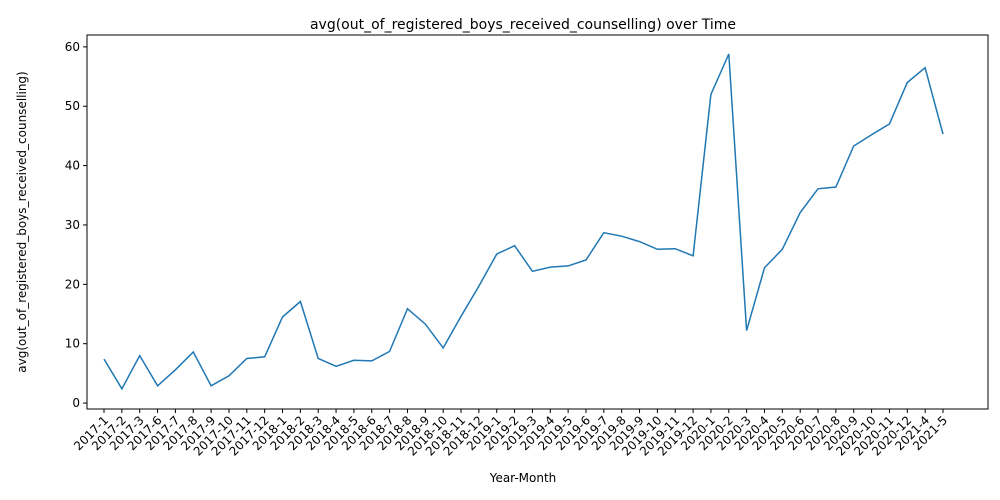  Describe the element at coordinates (72, 225) in the screenshot. I see `y-tick-label: 30` at that location.